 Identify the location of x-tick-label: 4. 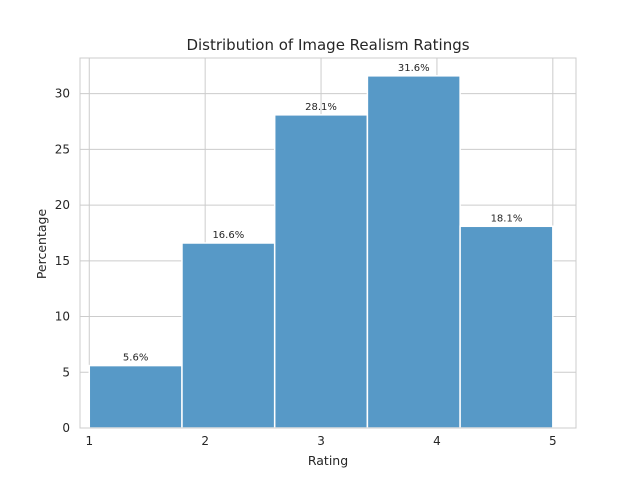
(437, 441).